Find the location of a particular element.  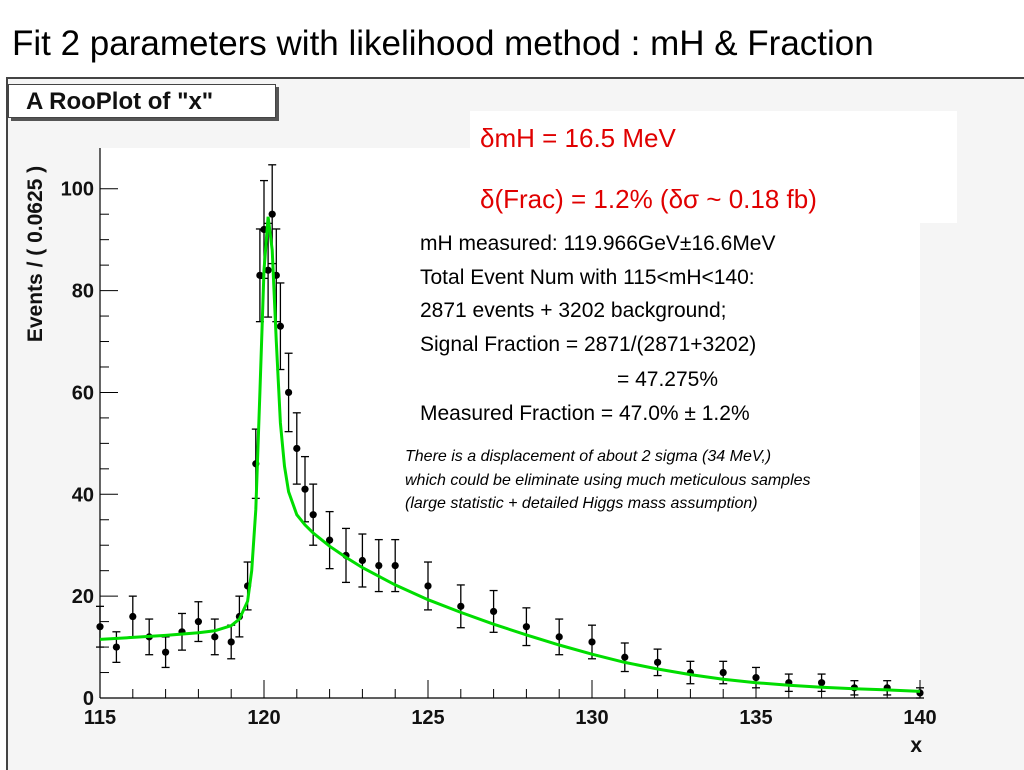

y-tick-label: 0 is located at coordinates (88, 699).